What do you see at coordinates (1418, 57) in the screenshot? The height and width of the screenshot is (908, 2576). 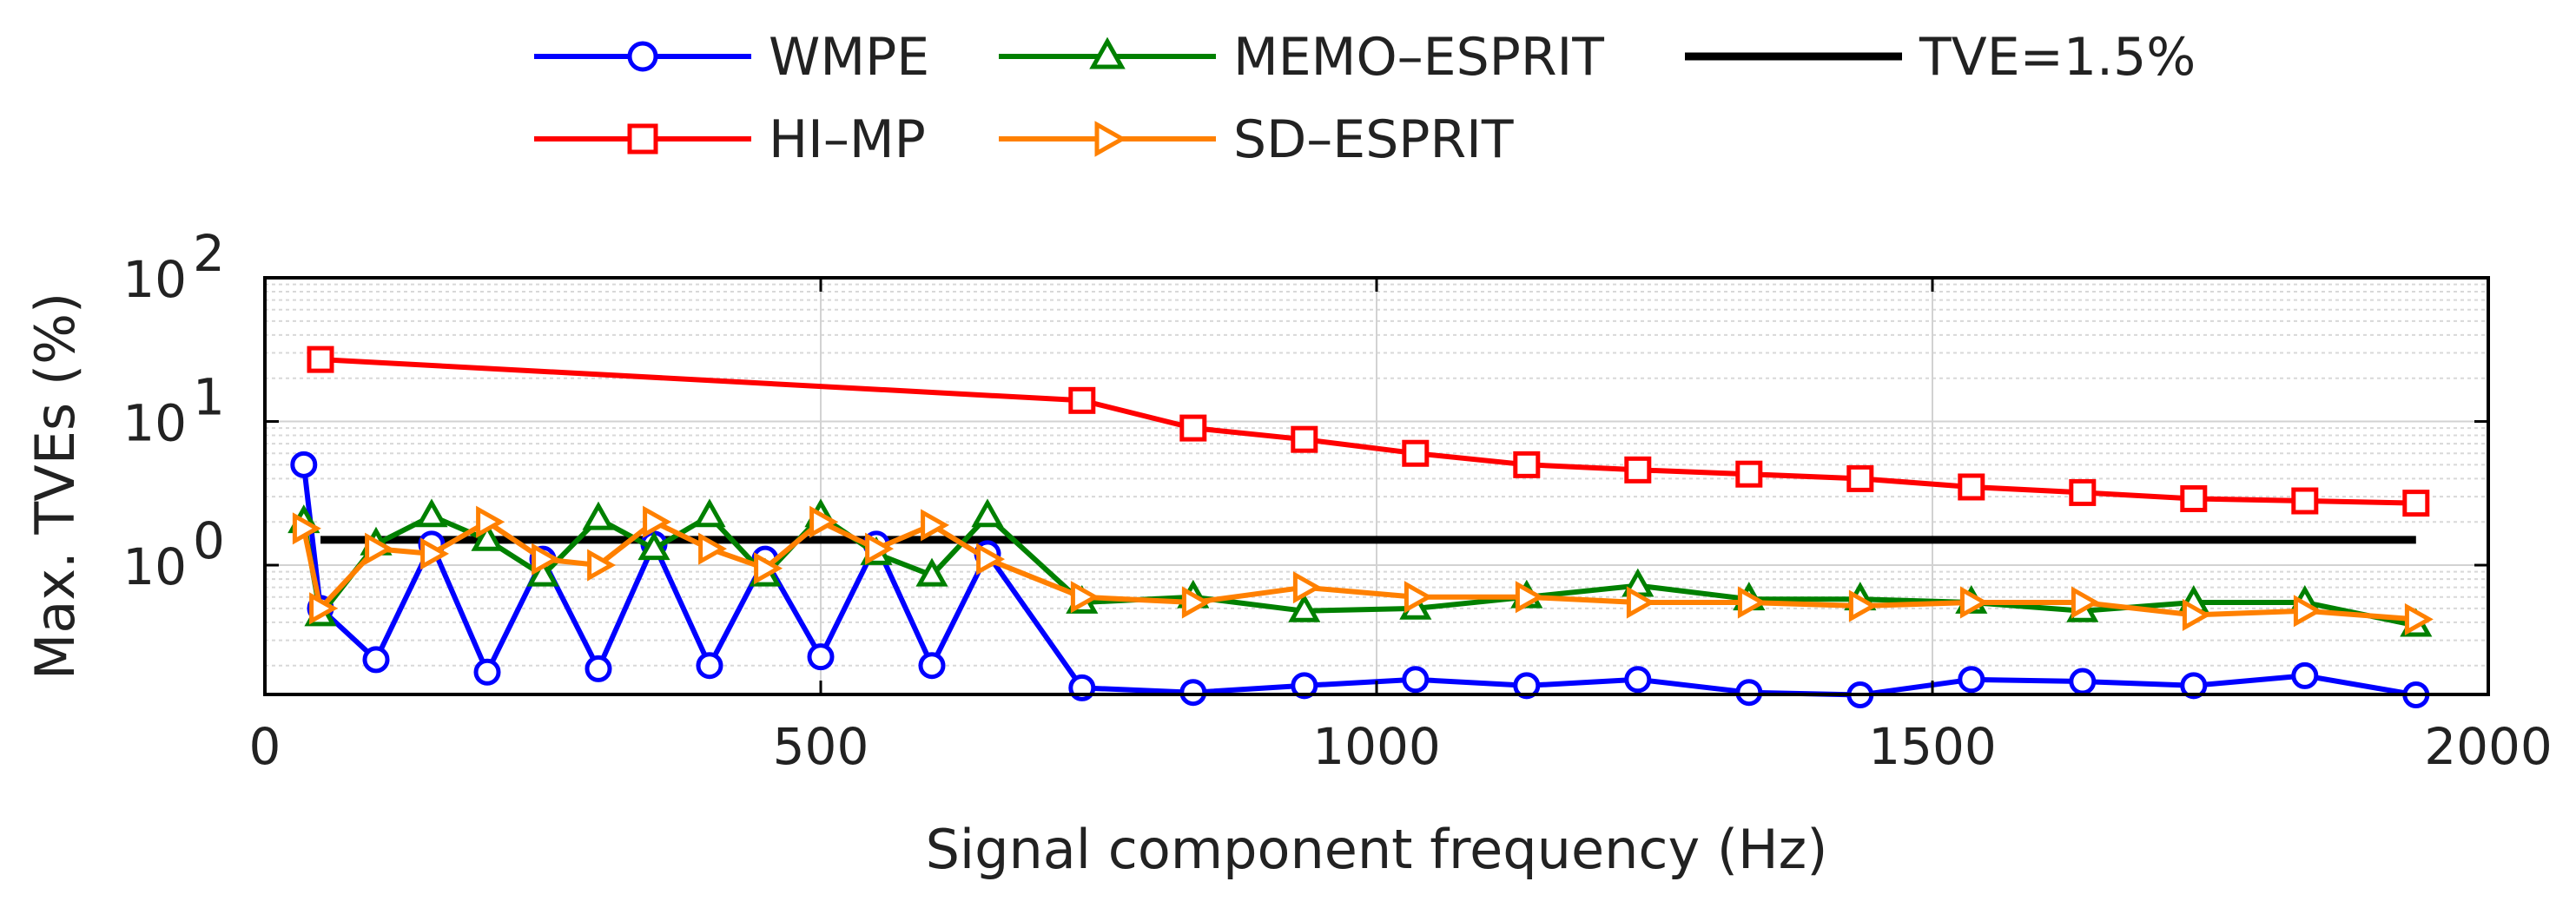 I see `legend-label: MEMO–ESPRIT` at bounding box center [1418, 57].